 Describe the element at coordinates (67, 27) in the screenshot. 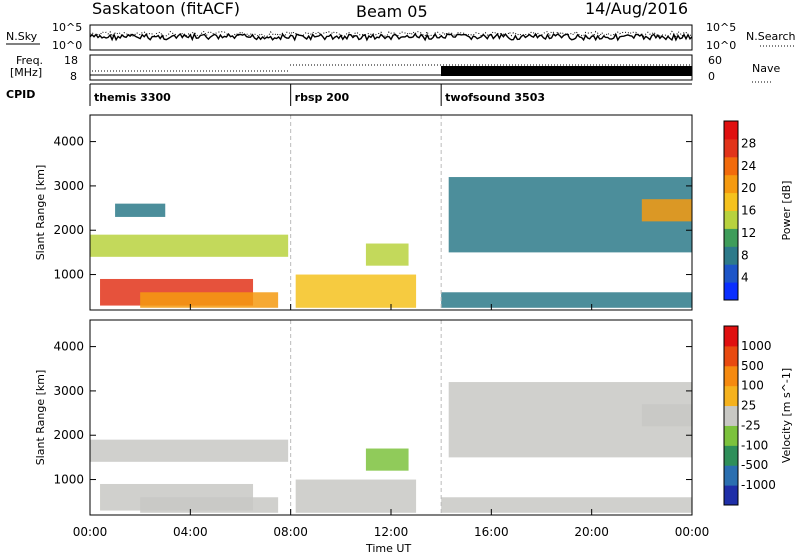

I see `nsky-tick-top: 10^5` at that location.